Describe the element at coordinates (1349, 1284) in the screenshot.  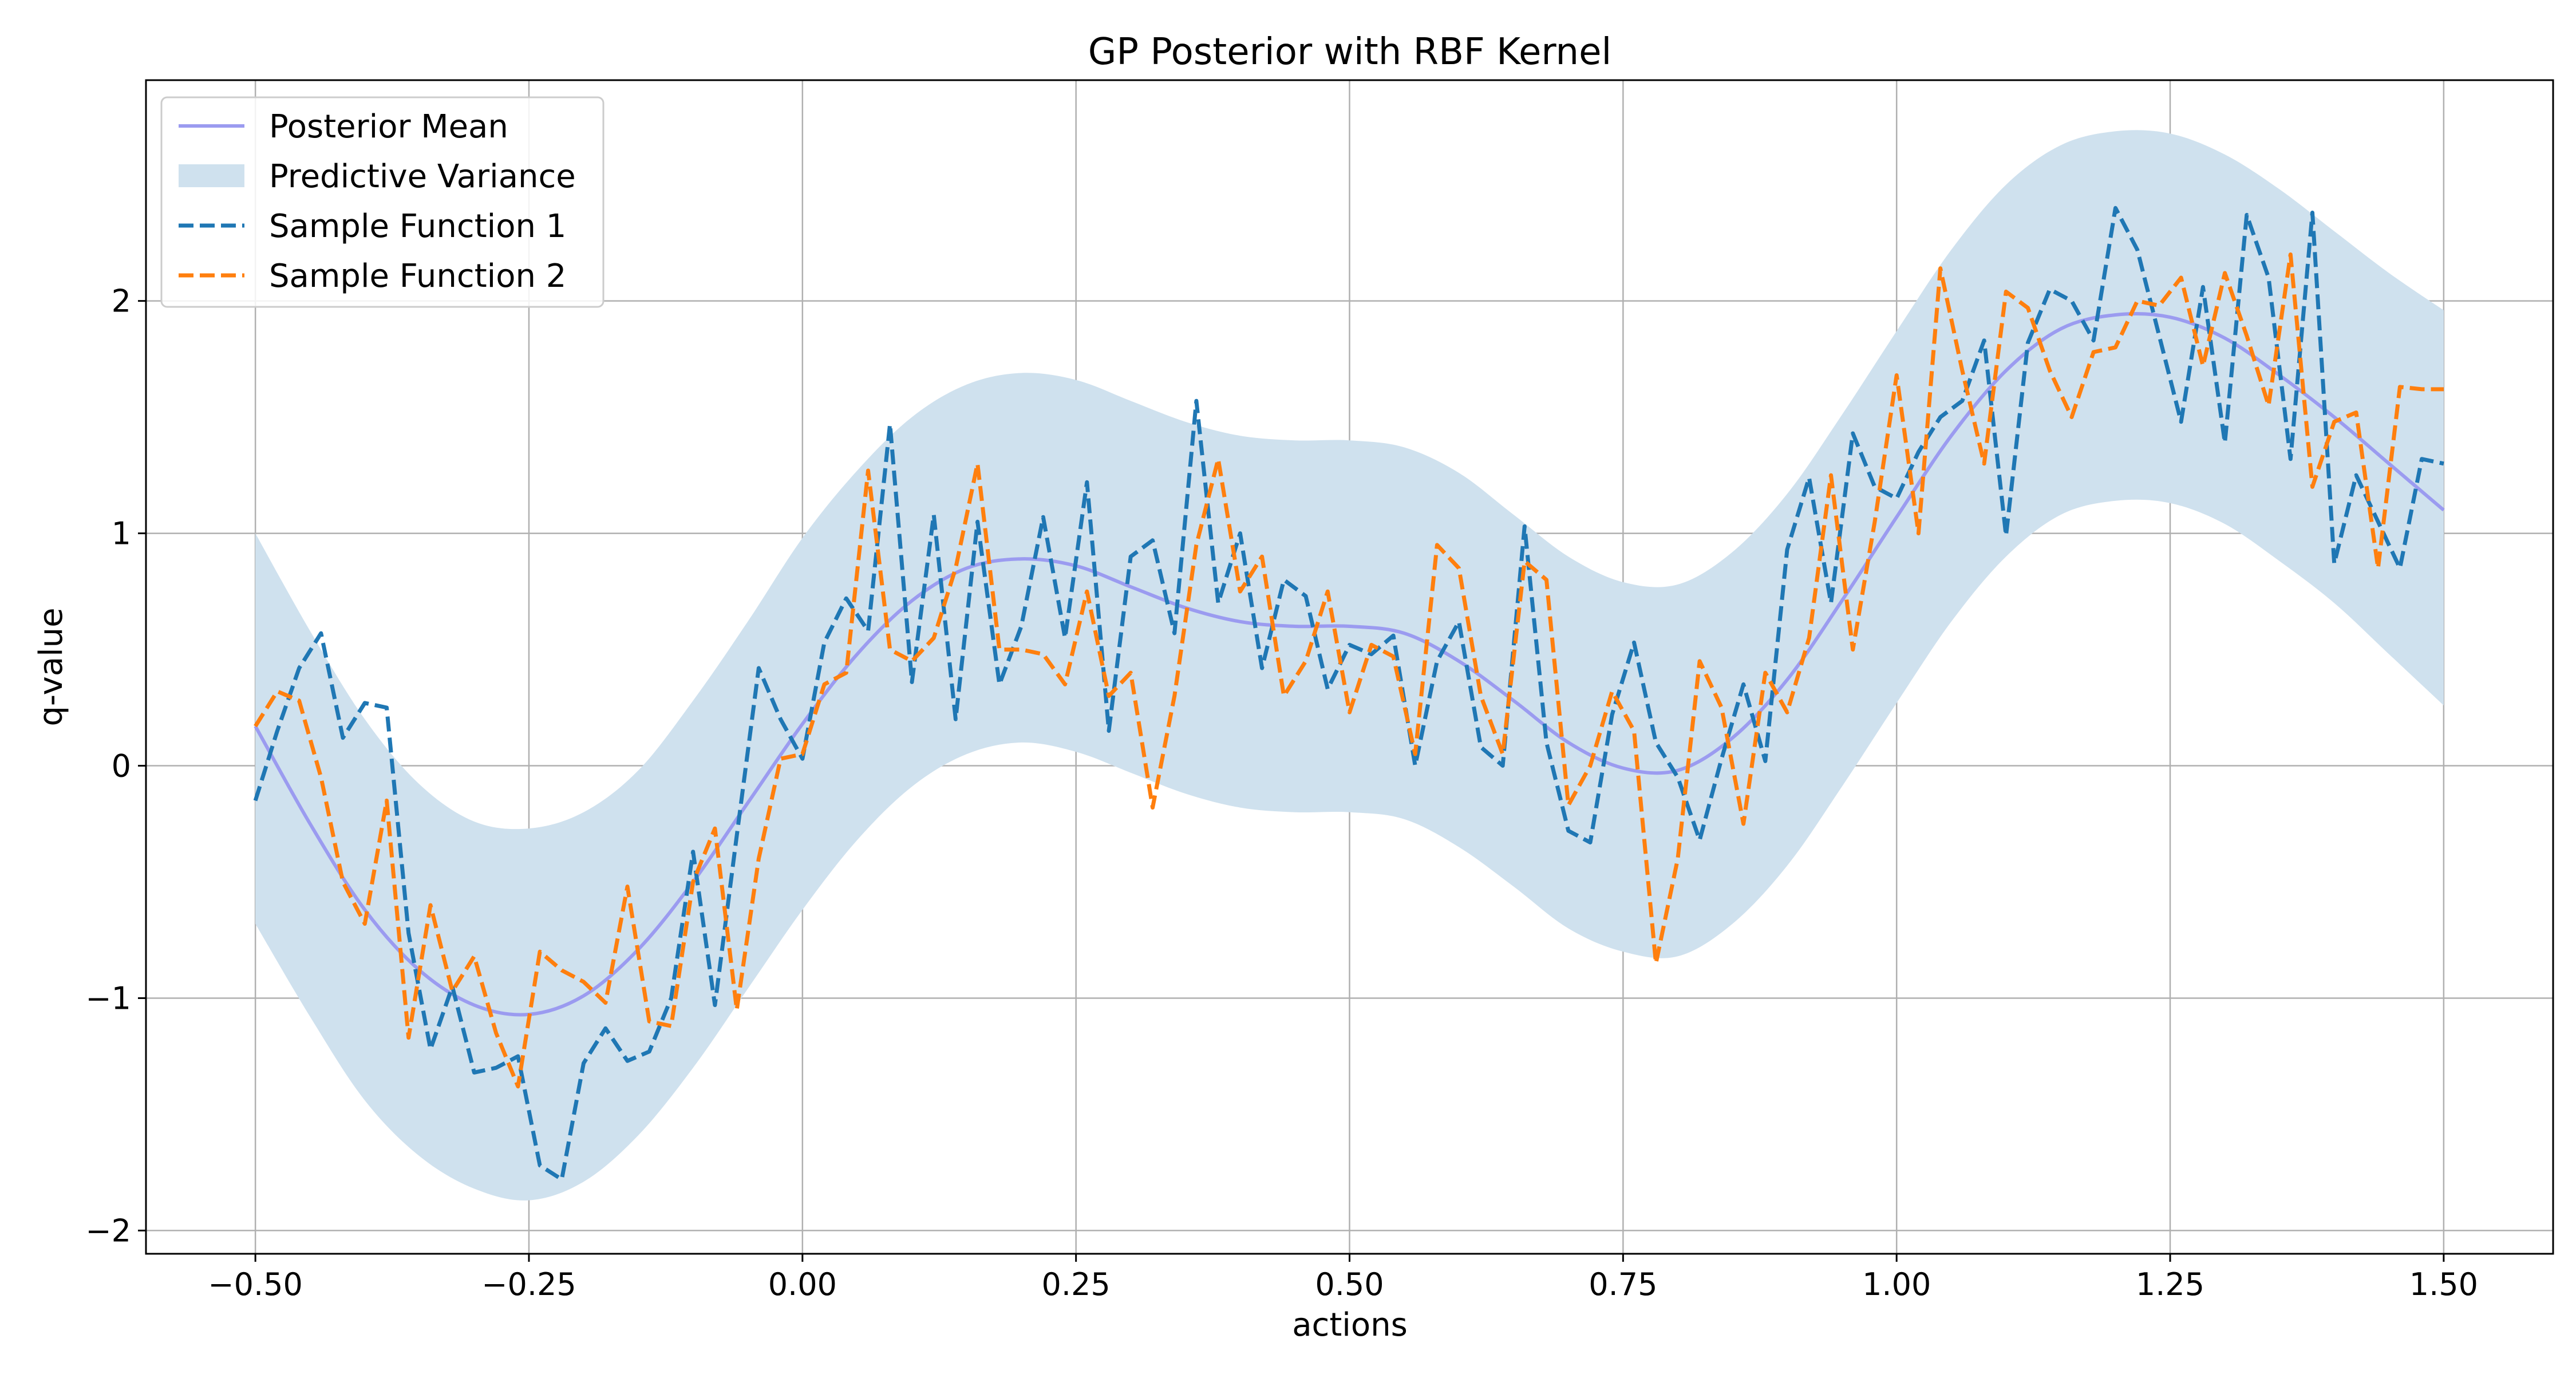
I see `x-tick-label: 0.50` at that location.